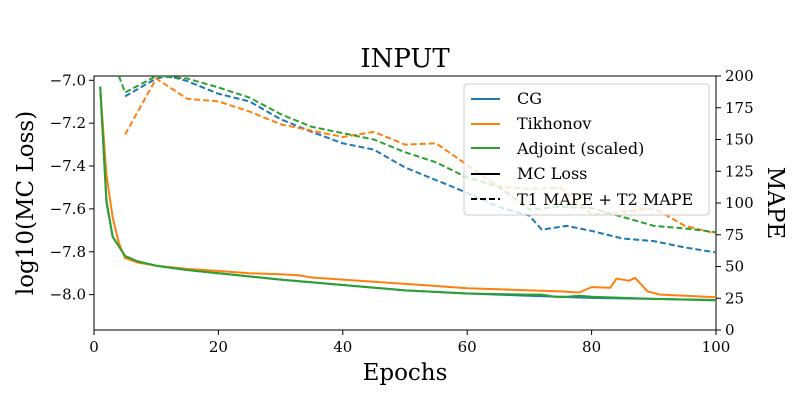  What do you see at coordinates (580, 148) in the screenshot?
I see `legend-label-adjoint: Adjoint (scaled)` at bounding box center [580, 148].